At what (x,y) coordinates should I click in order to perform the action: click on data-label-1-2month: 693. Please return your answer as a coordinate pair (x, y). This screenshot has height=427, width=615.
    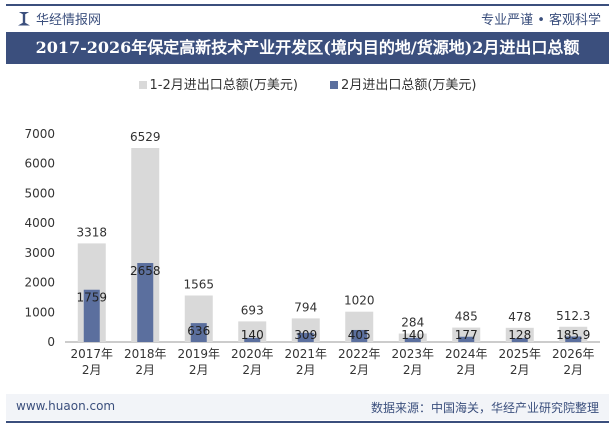
    Looking at the image, I should click on (252, 310).